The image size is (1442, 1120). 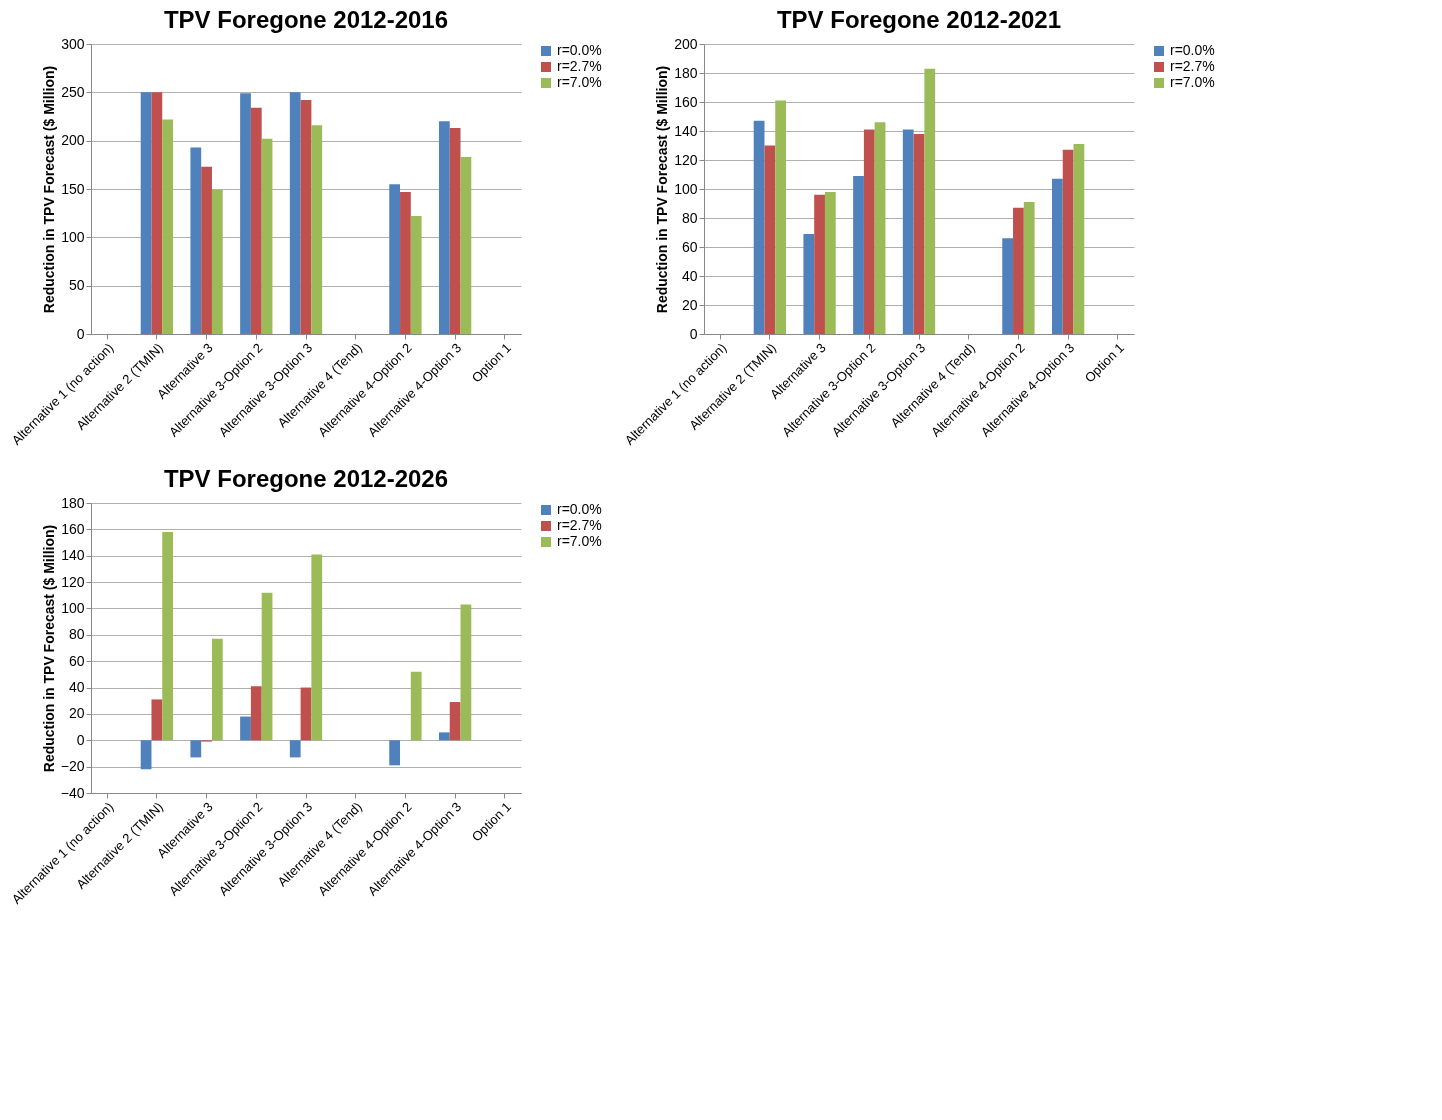 What do you see at coordinates (306, 19) in the screenshot?
I see `chart-title: TPV Foregone 2012-2016` at bounding box center [306, 19].